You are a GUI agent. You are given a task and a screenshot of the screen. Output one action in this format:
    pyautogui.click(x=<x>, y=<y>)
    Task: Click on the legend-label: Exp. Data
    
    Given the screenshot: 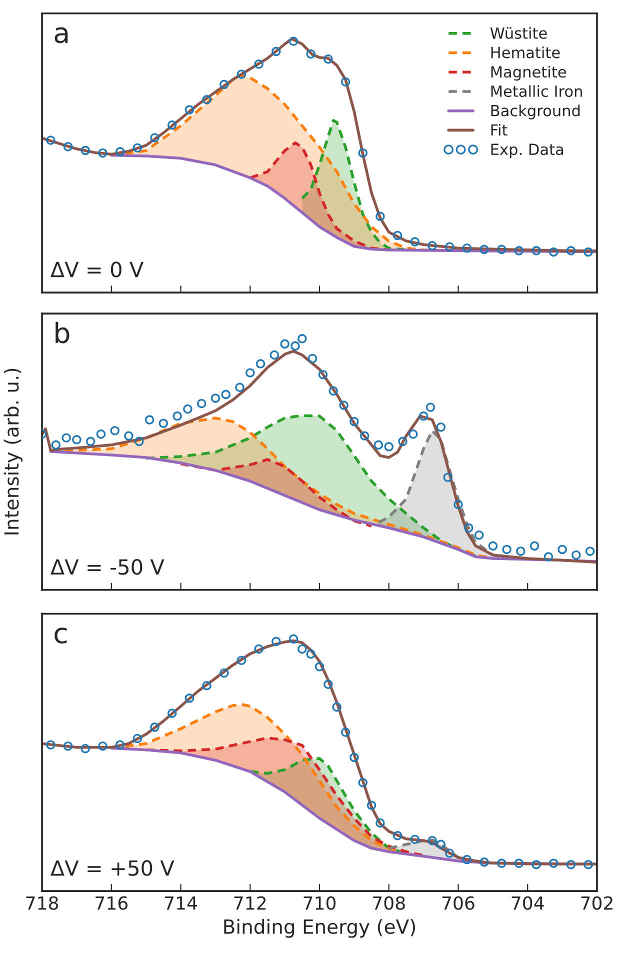 What is the action you would take?
    pyautogui.click(x=527, y=151)
    